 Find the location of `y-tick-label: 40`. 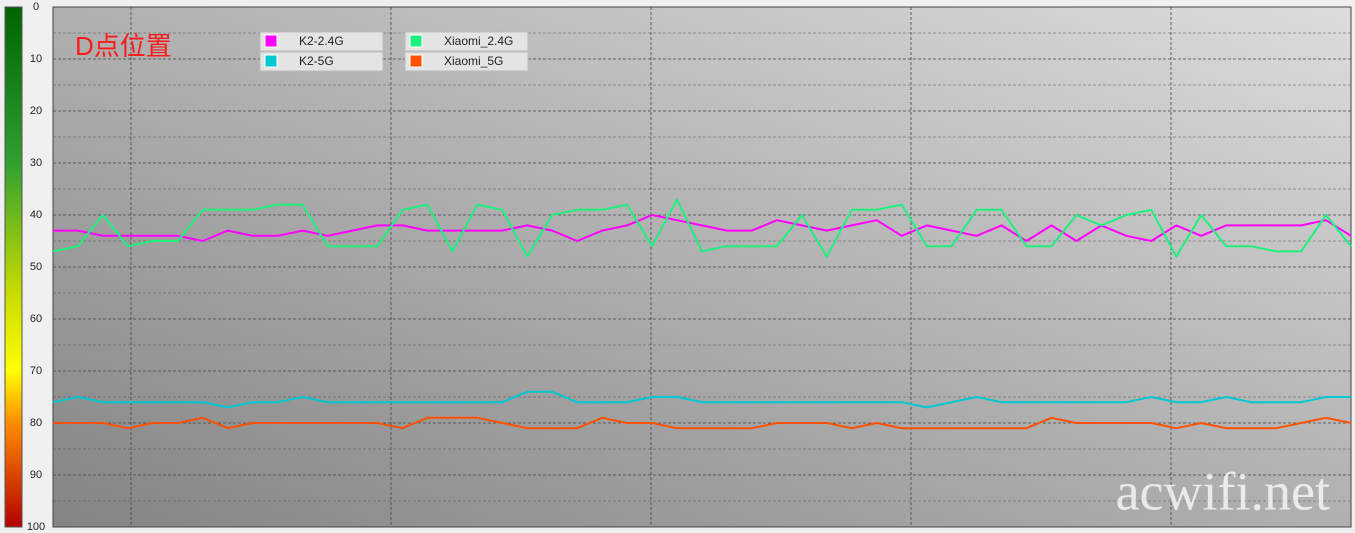

y-tick-label: 40 is located at coordinates (36, 215).